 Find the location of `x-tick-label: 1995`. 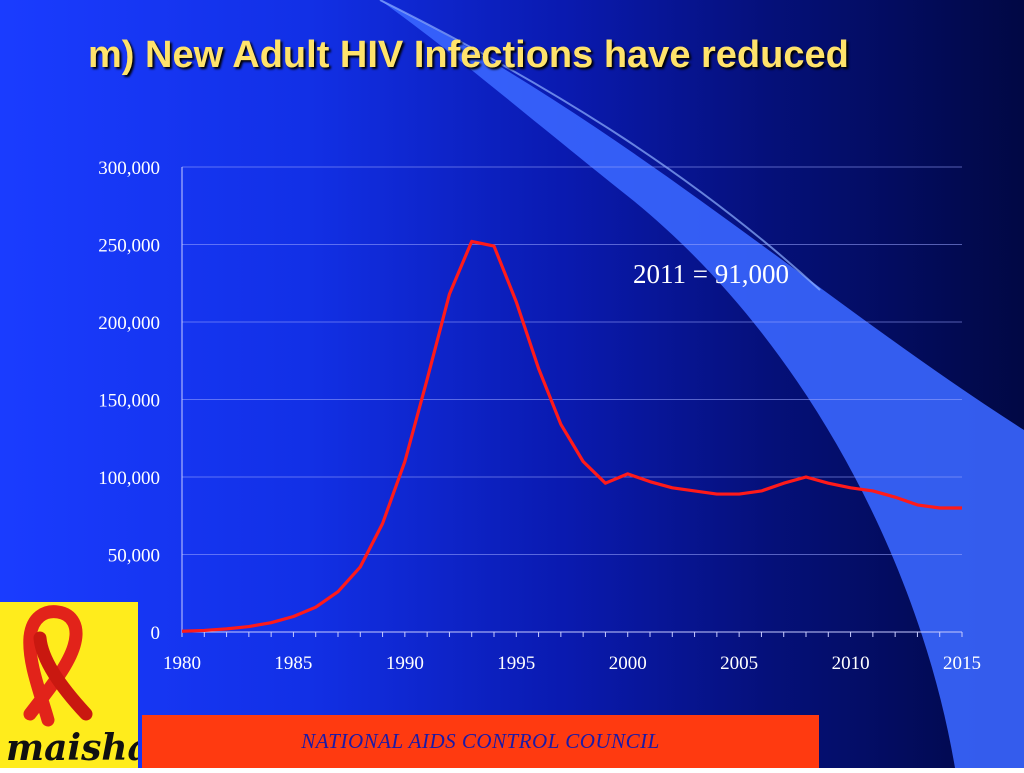

x-tick-label: 1995 is located at coordinates (516, 663).